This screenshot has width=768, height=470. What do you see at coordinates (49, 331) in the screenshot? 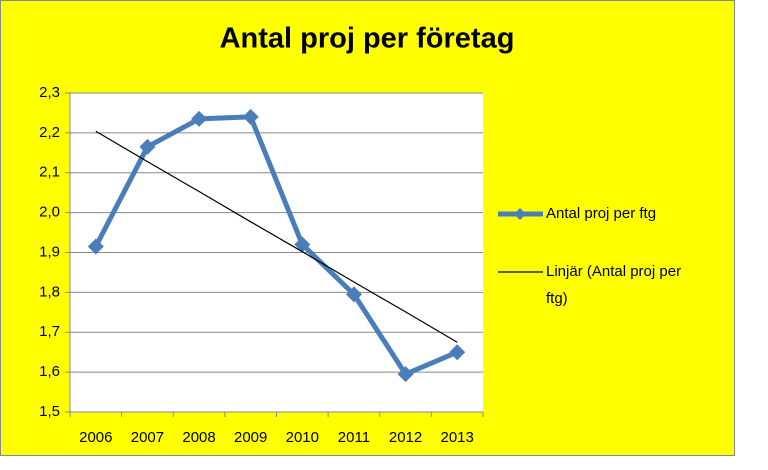
I see `y-tick-label: 1,7` at bounding box center [49, 331].